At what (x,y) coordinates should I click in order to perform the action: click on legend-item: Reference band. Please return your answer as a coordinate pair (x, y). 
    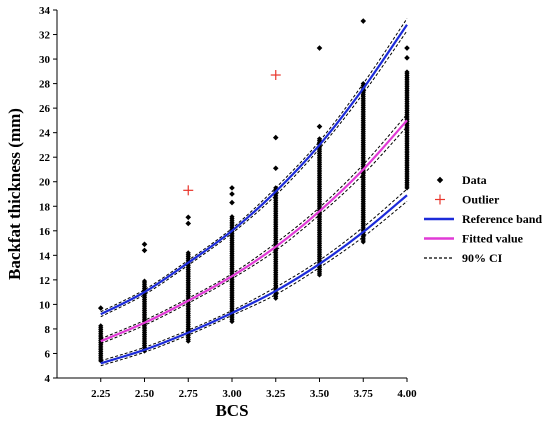
    Looking at the image, I should click on (483, 219).